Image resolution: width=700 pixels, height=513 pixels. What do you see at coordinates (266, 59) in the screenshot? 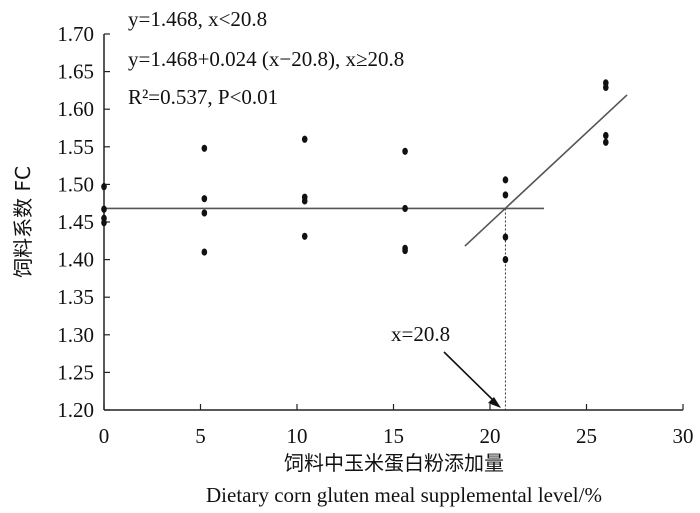
I see `equation-line-2: y=1.468+0.024 (x−20.8), x≥20.8` at bounding box center [266, 59].